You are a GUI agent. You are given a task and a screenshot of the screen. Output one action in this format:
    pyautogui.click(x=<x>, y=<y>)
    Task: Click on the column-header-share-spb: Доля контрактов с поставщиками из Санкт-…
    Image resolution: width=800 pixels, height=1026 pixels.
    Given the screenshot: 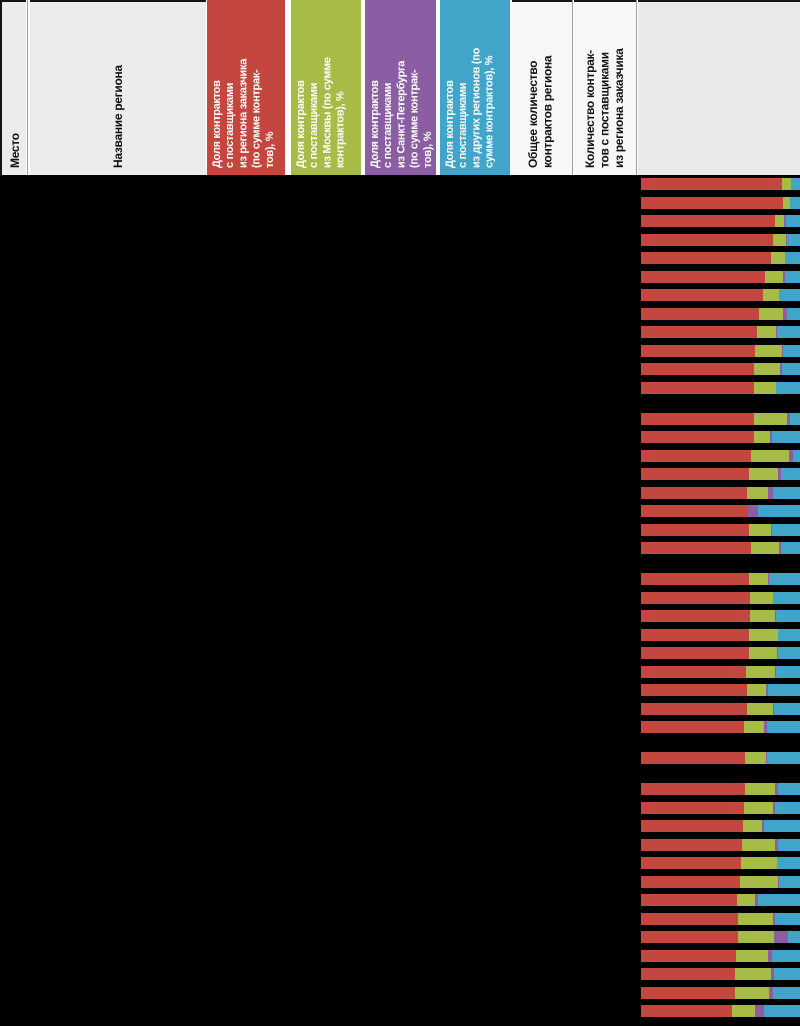 What is the action you would take?
    pyautogui.click(x=400, y=87)
    